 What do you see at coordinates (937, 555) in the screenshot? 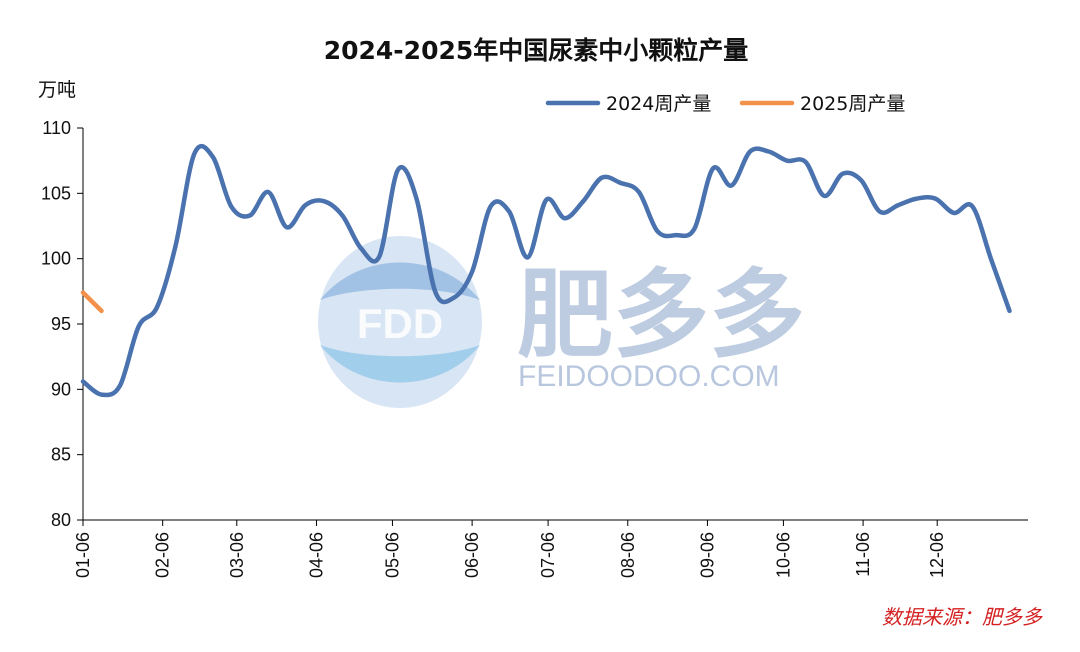
I see `x-tick-label: 12-06` at bounding box center [937, 555].